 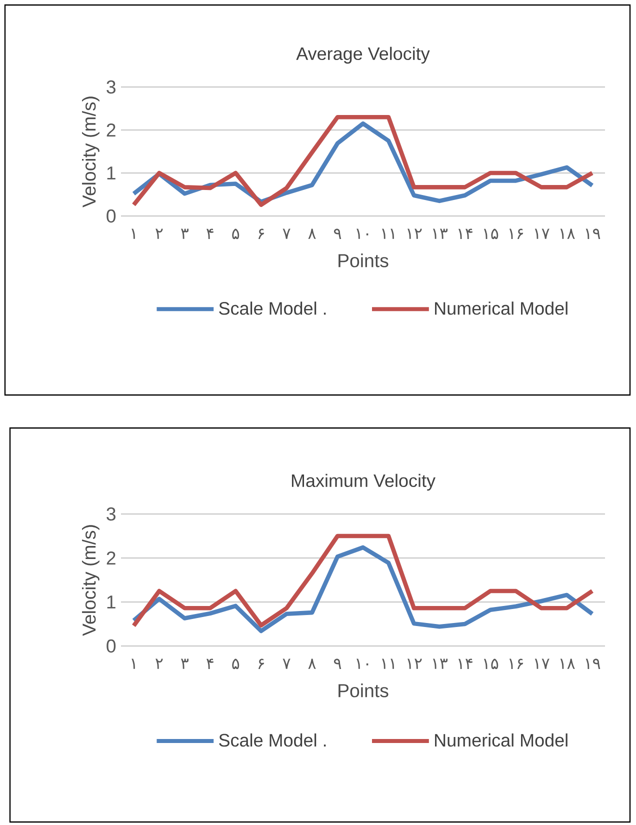 What do you see at coordinates (363, 55) in the screenshot?
I see `chart-title: Average Velocity` at bounding box center [363, 55].